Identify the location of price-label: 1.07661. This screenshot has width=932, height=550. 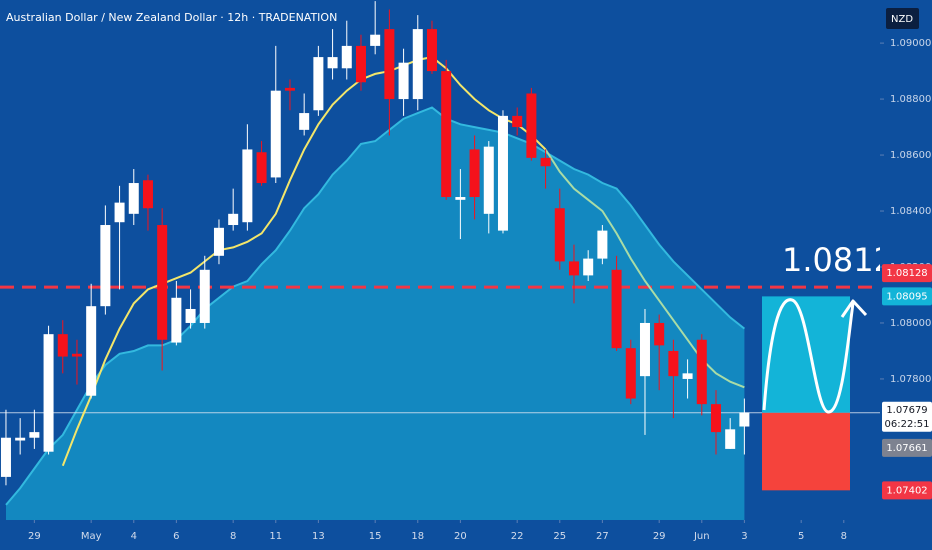
(906, 448).